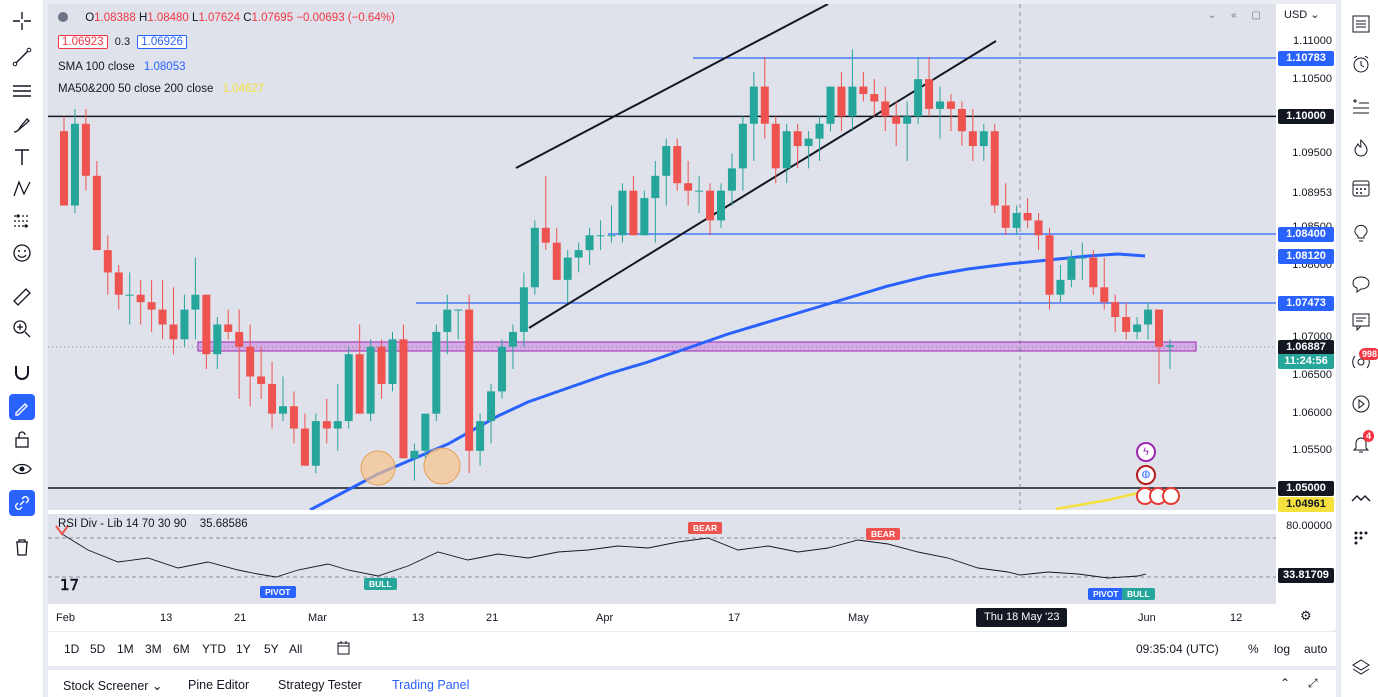 This screenshot has width=1378, height=697. Describe the element at coordinates (22, 57) in the screenshot. I see `trend-line-icon` at that location.